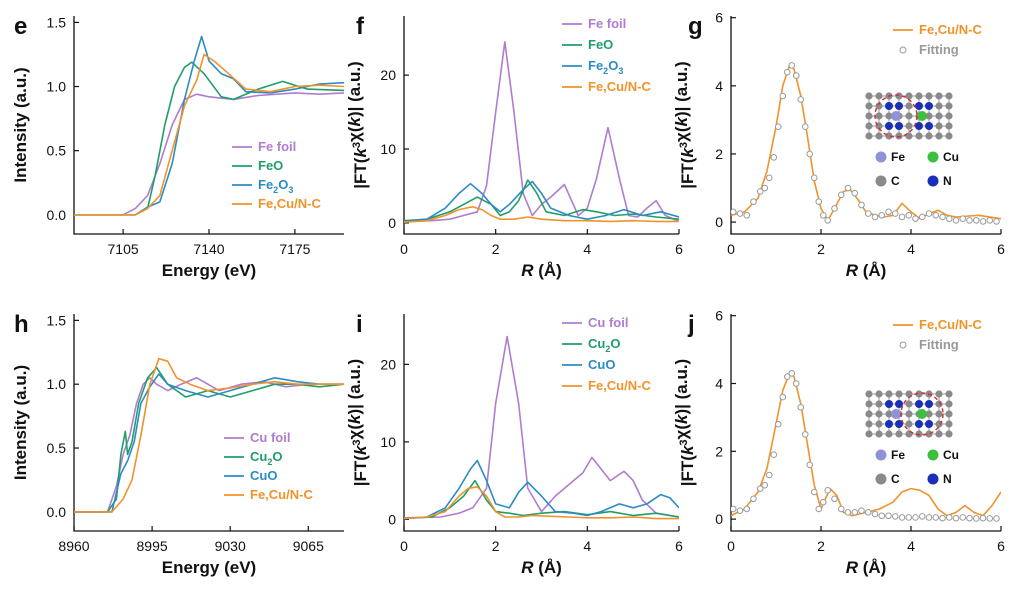  What do you see at coordinates (57, 320) in the screenshot?
I see `y-tick-label: 1.5` at bounding box center [57, 320].